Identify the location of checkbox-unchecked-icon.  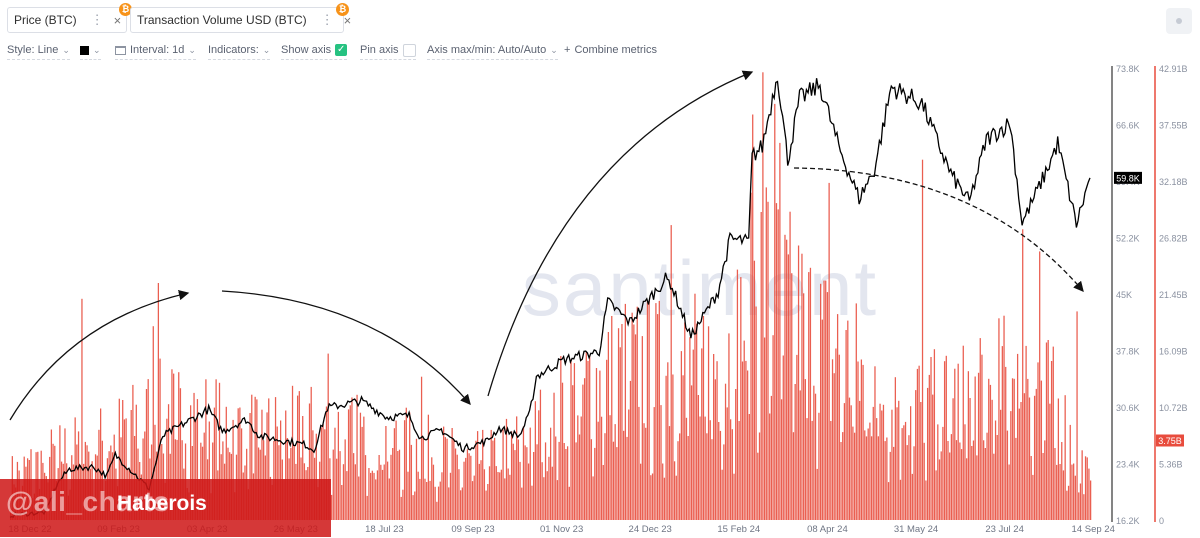
(409, 50).